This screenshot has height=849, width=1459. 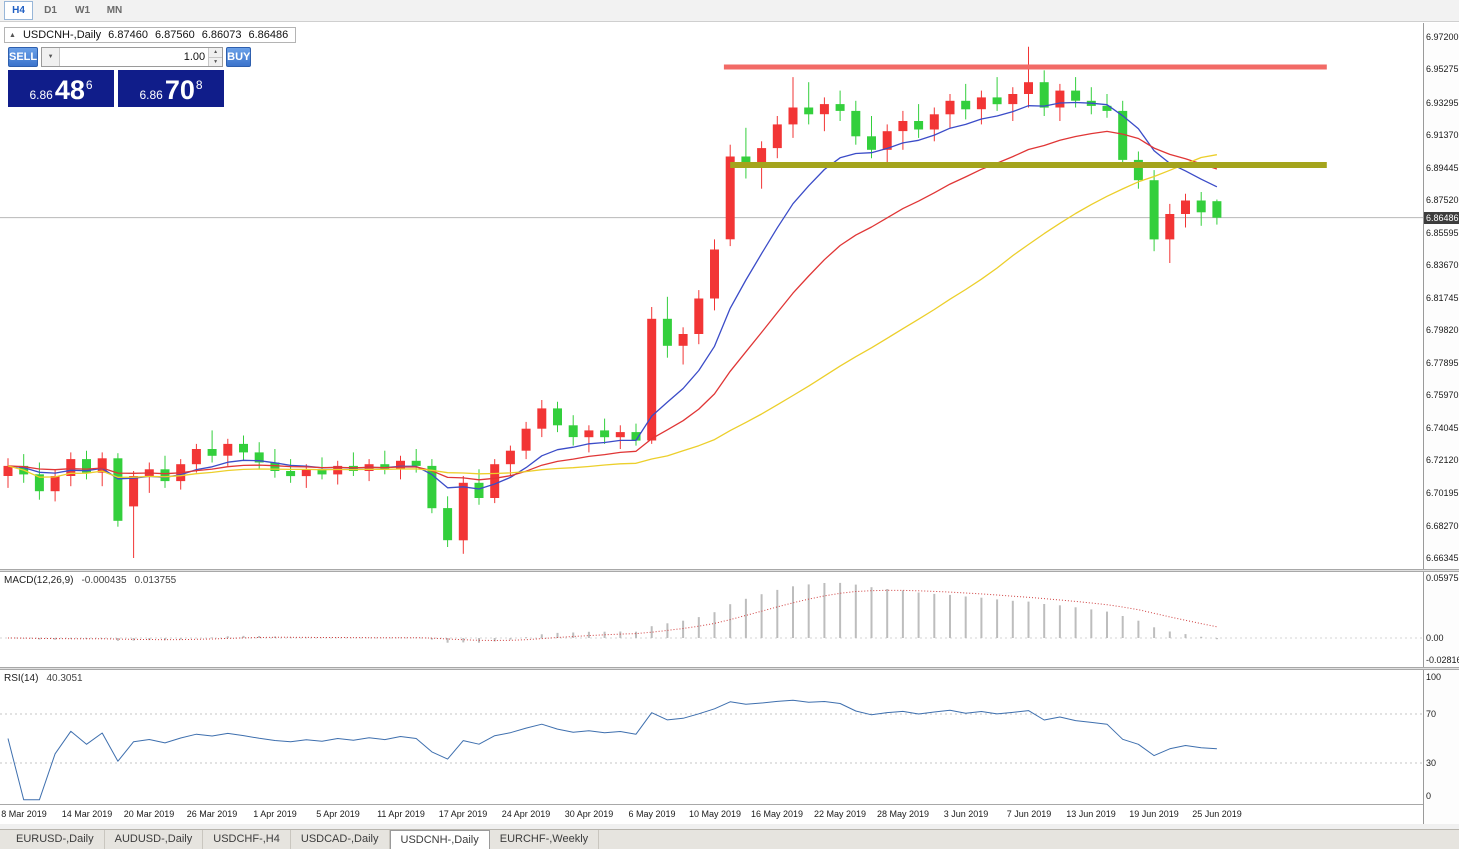 I want to click on price-scale-label: 6.75970, so click(x=1442, y=395).